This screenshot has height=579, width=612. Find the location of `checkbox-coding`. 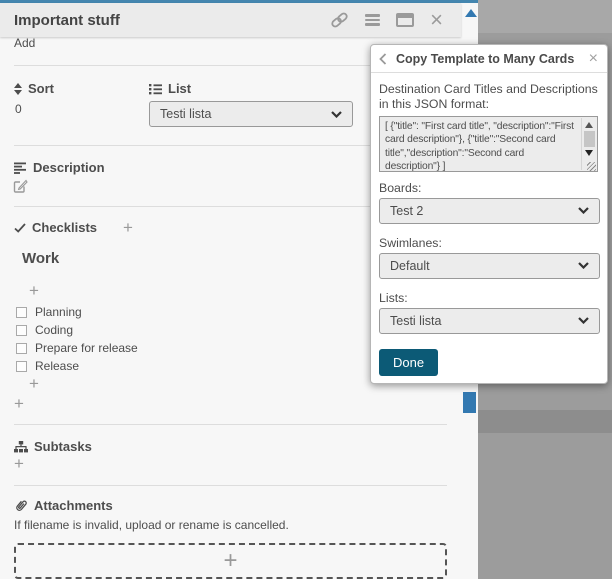

checkbox-coding is located at coordinates (21, 330).